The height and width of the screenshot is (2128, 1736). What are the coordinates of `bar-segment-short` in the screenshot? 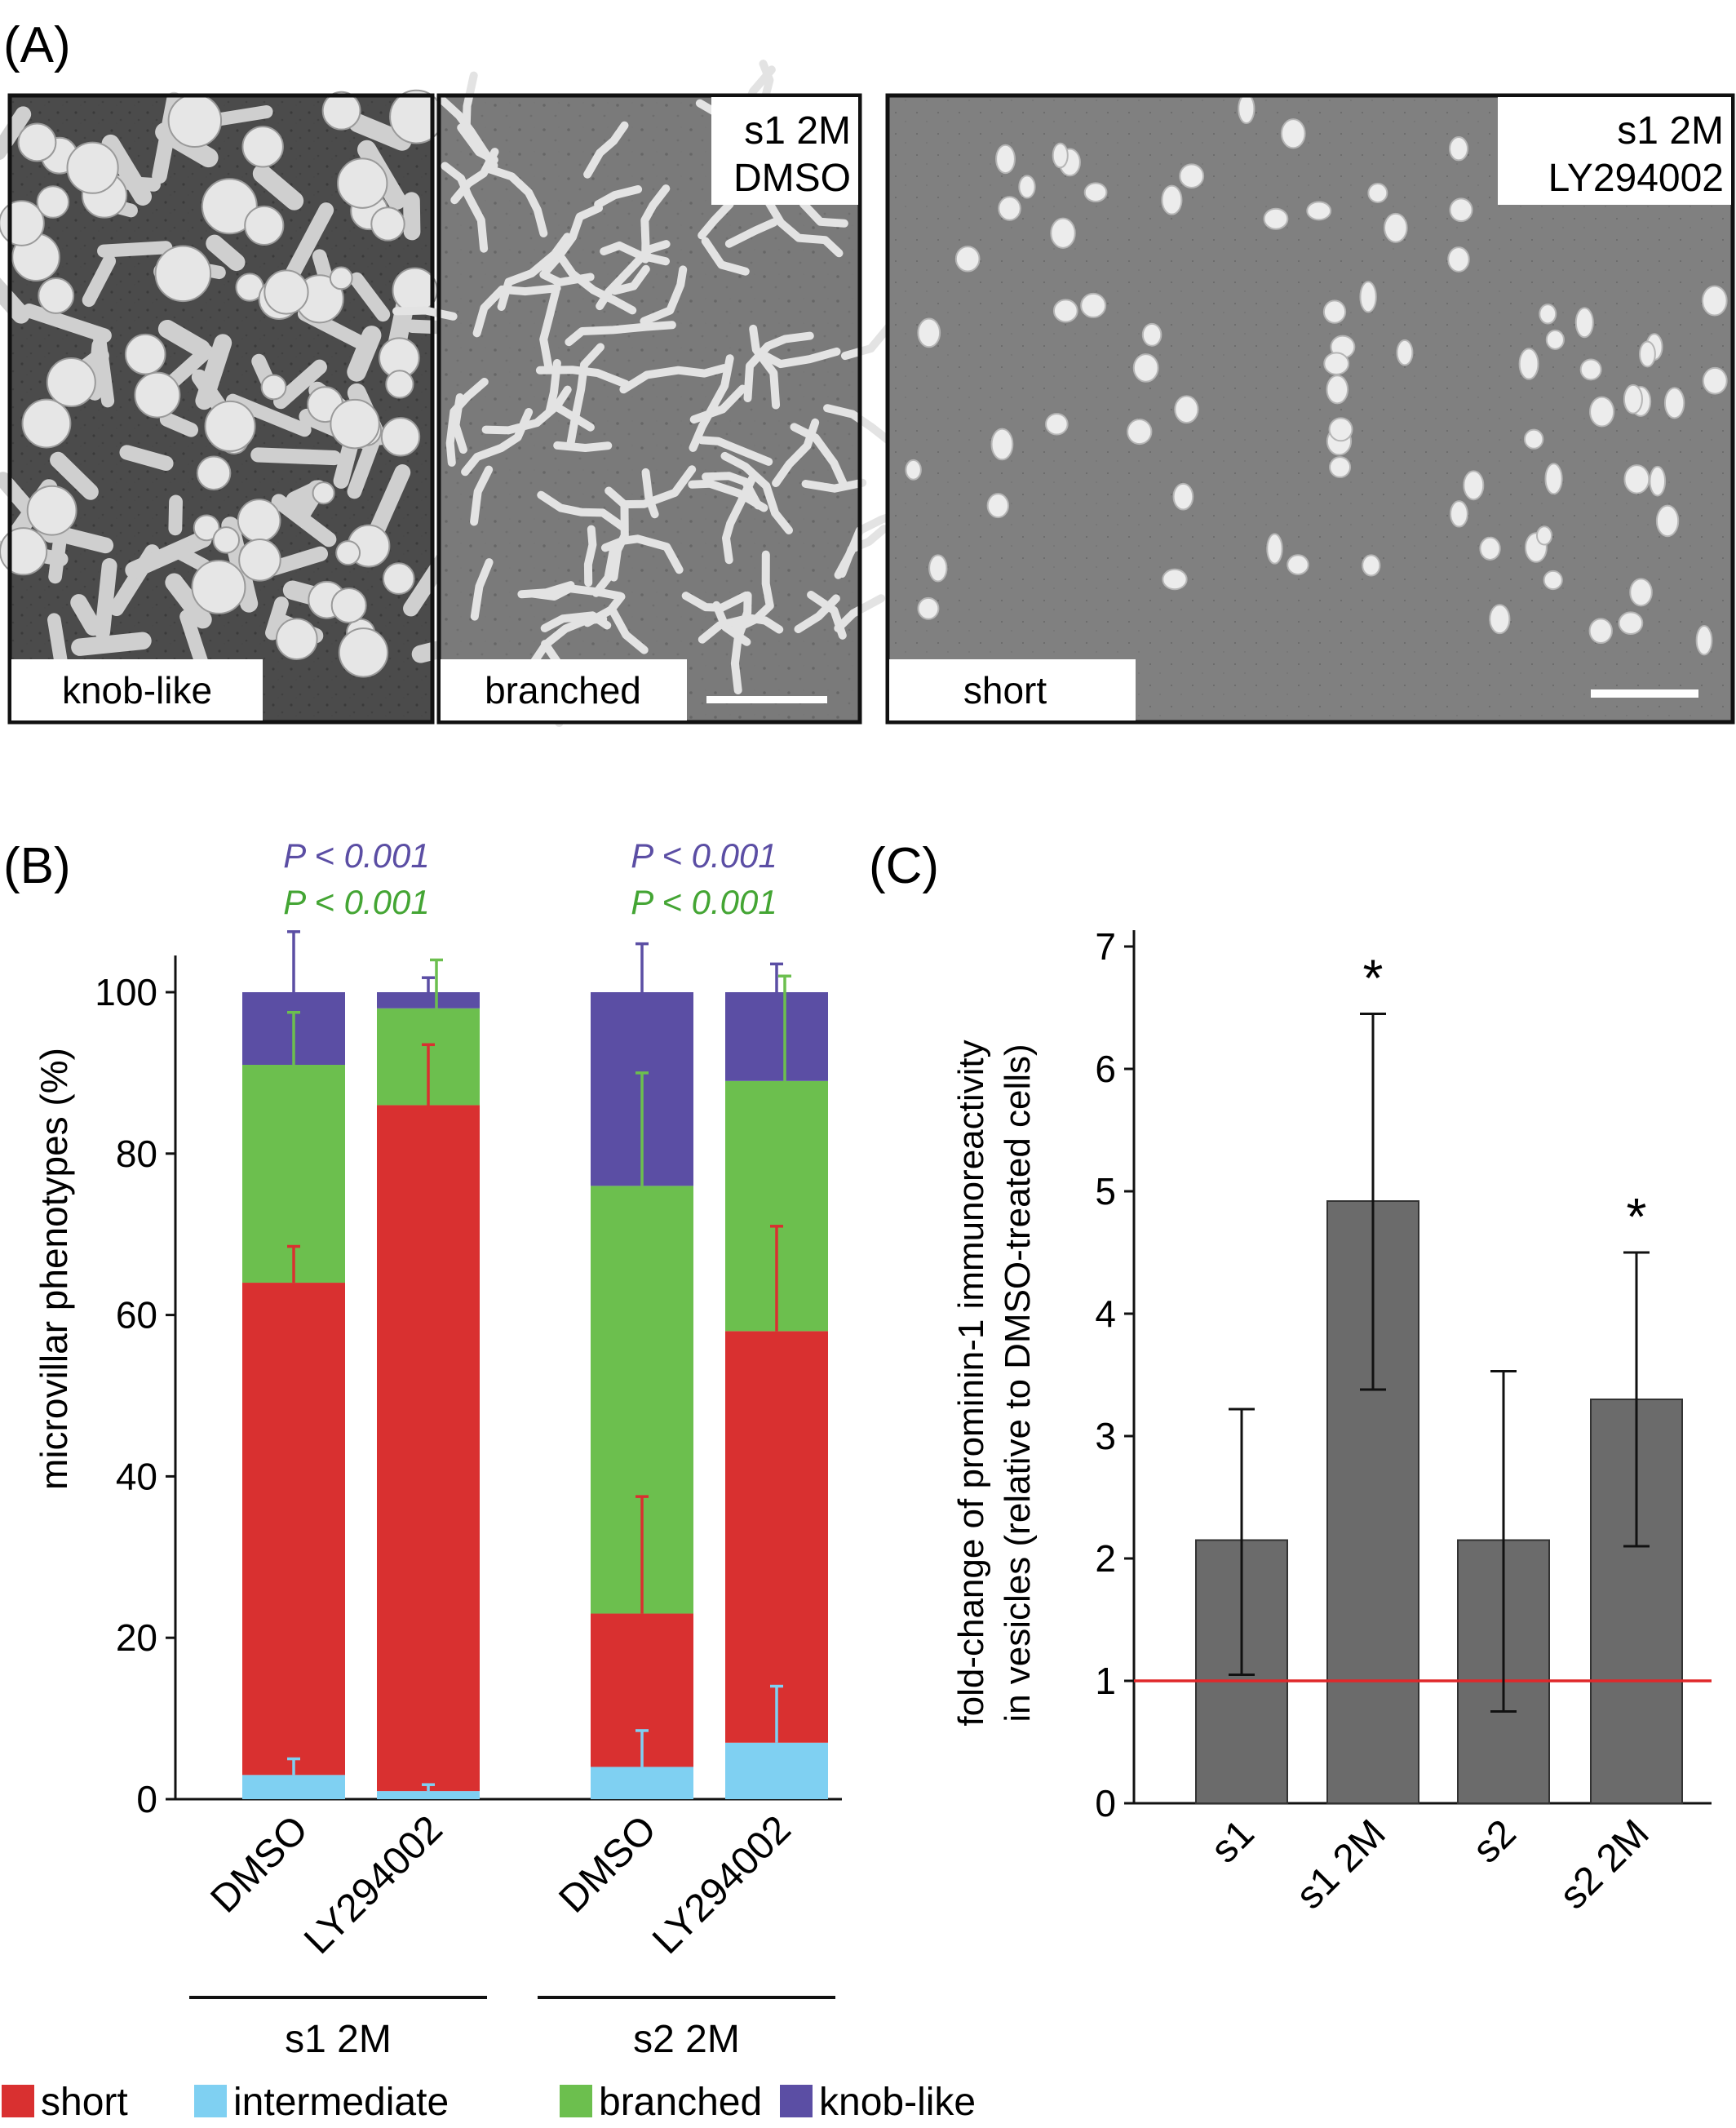 It's located at (776, 1537).